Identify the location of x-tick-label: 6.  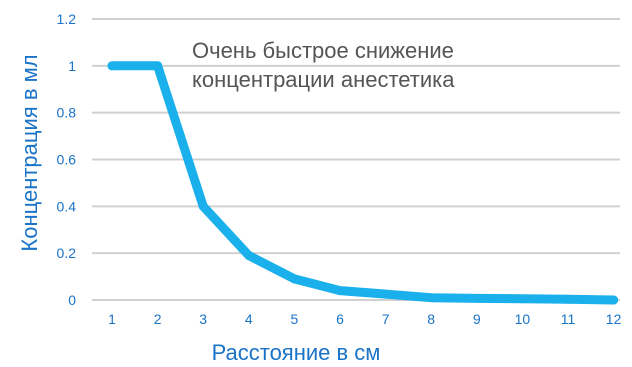
(340, 319).